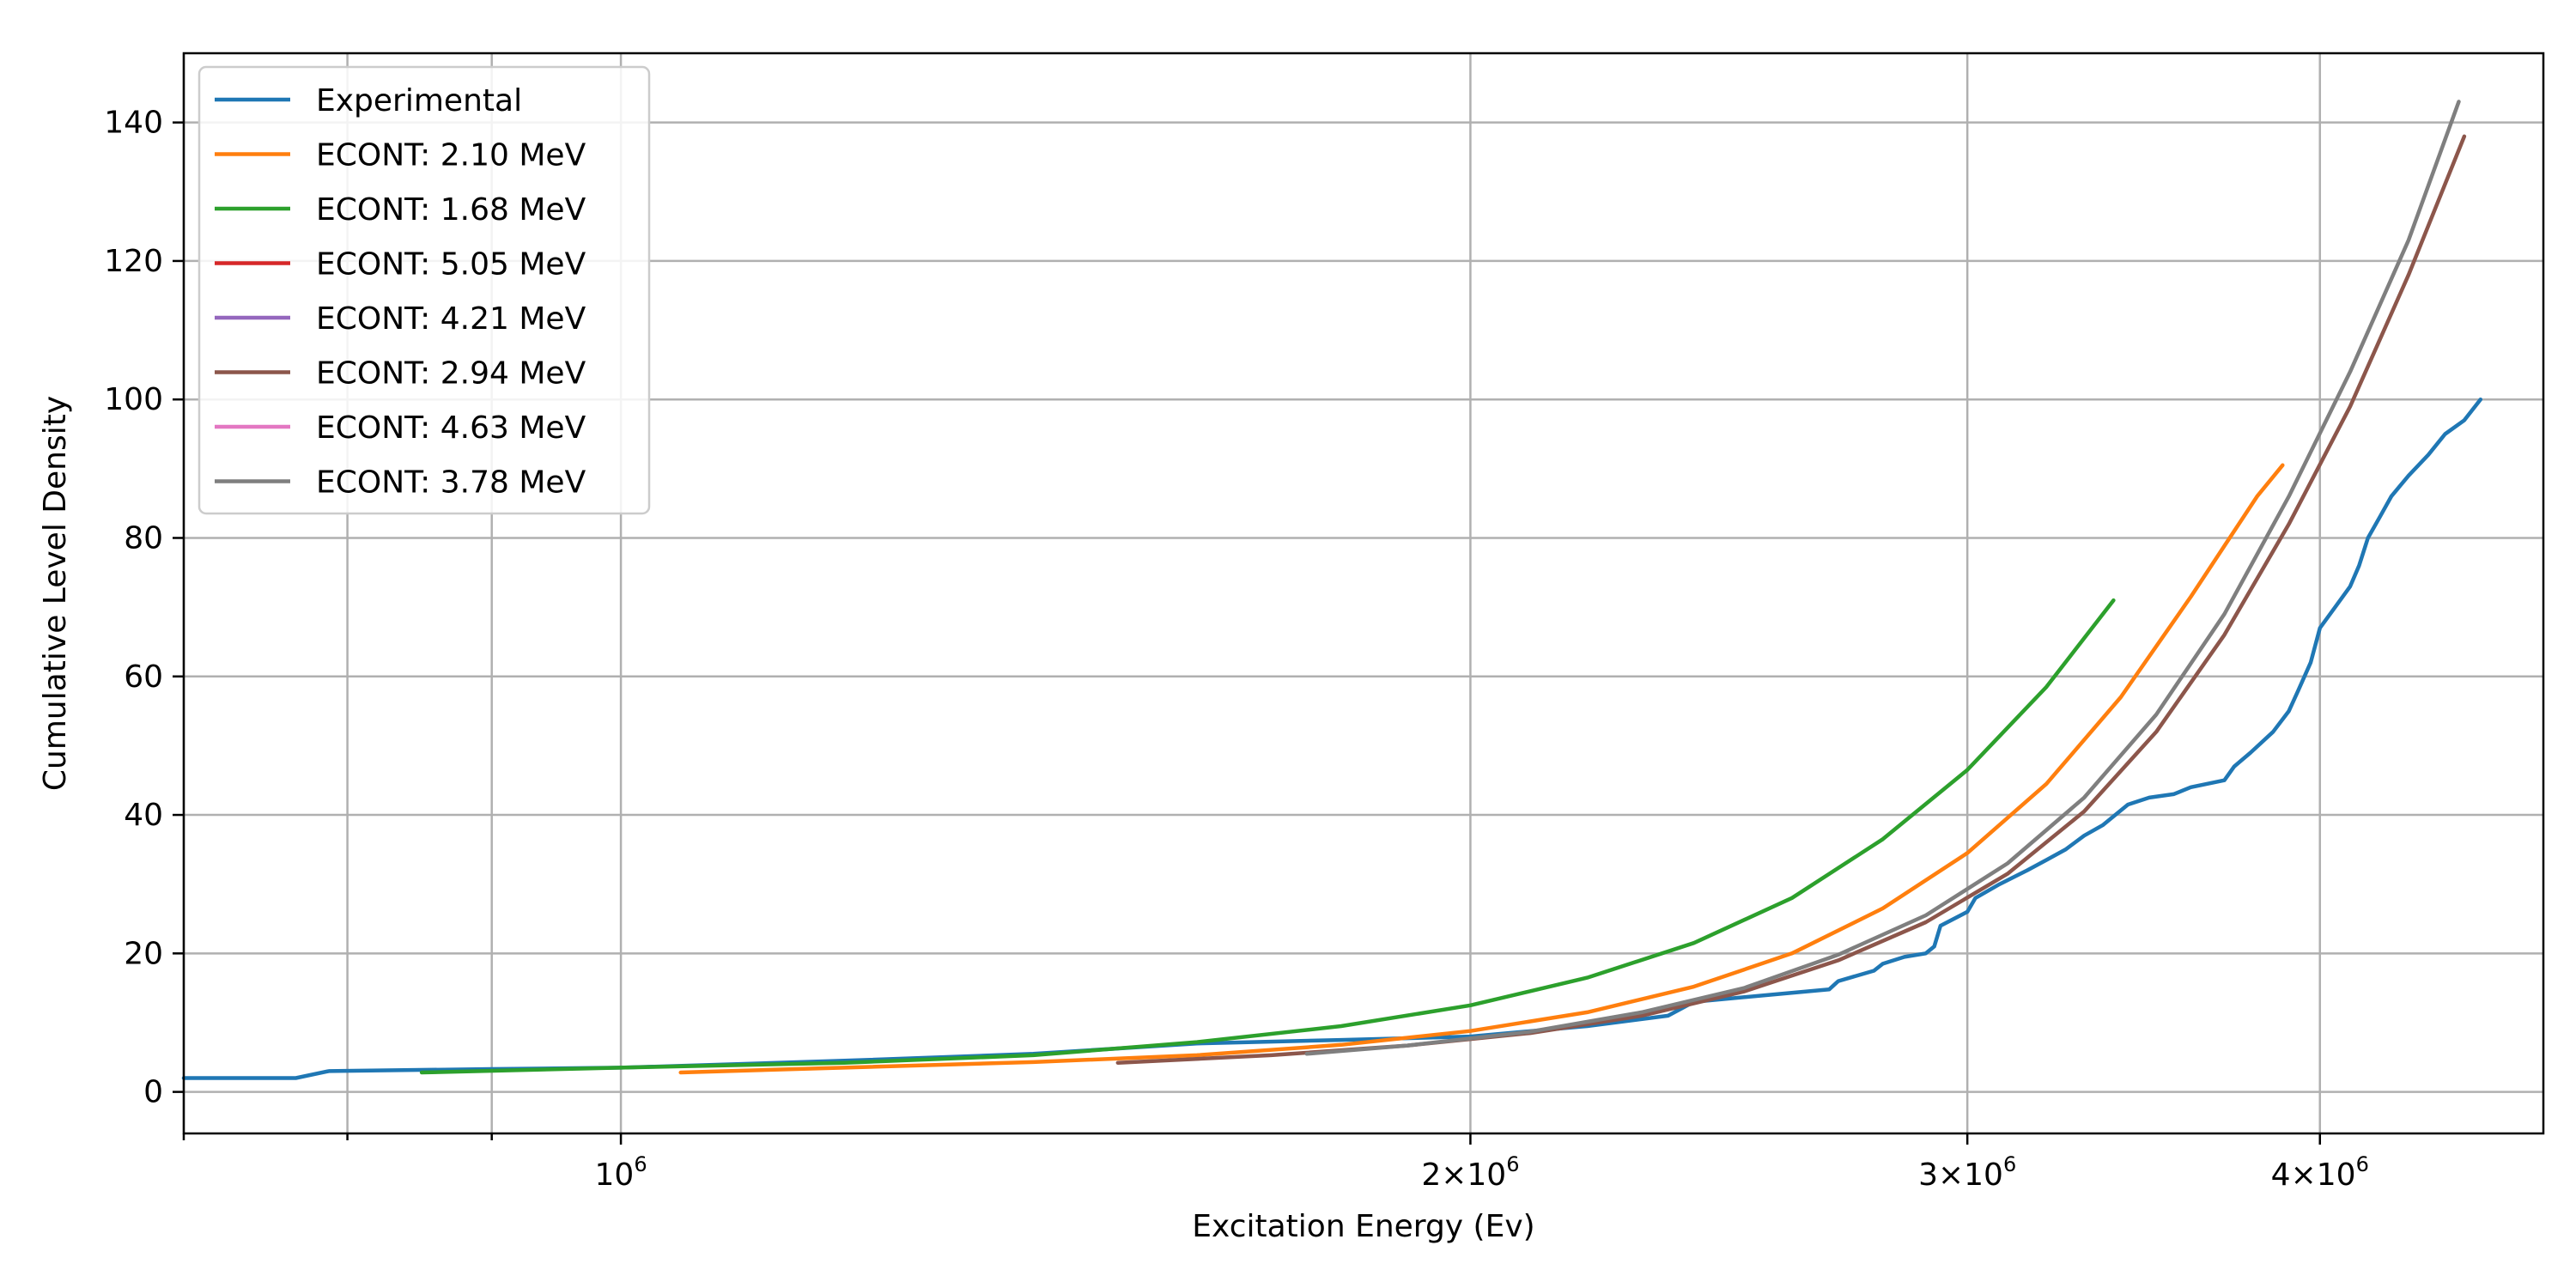 This screenshot has width=2576, height=1288. I want to click on x-tick-label: 2×10⁶, so click(1470, 1173).